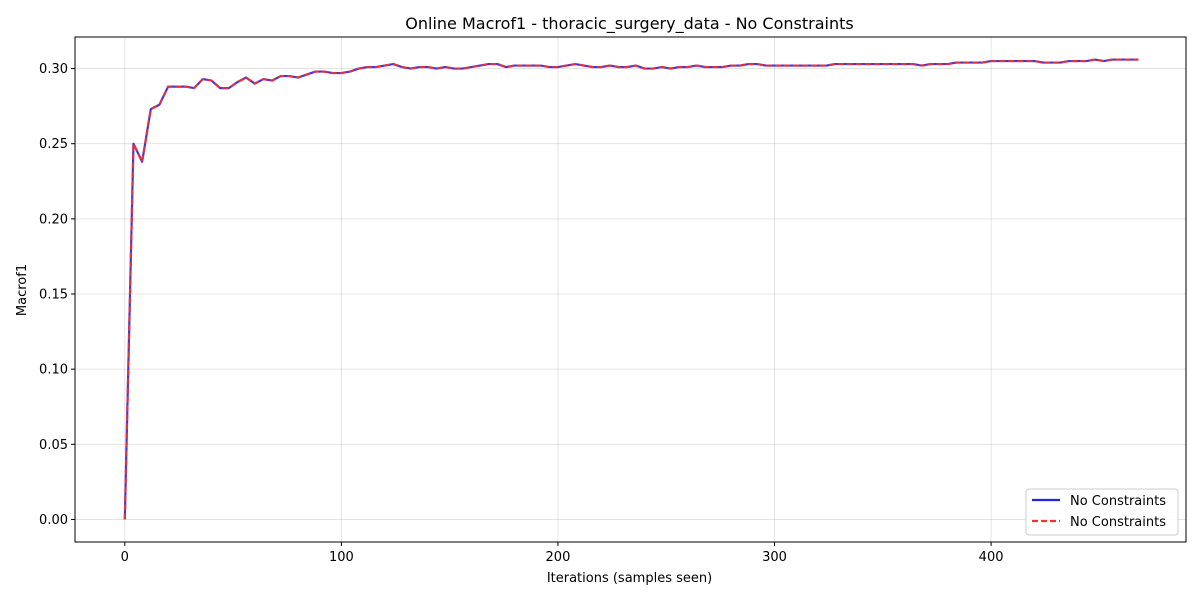 This screenshot has width=1200, height=600. What do you see at coordinates (991, 557) in the screenshot?
I see `x-tick-label: 400` at bounding box center [991, 557].